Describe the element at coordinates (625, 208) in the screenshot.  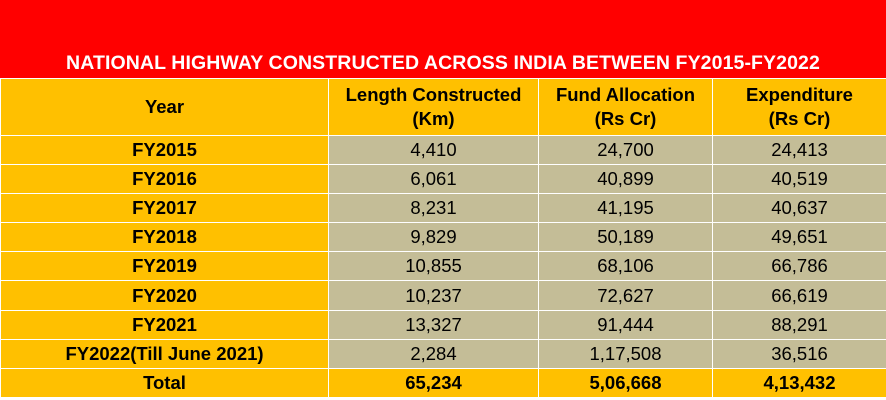
I see `fund-cell: 41,195` at that location.